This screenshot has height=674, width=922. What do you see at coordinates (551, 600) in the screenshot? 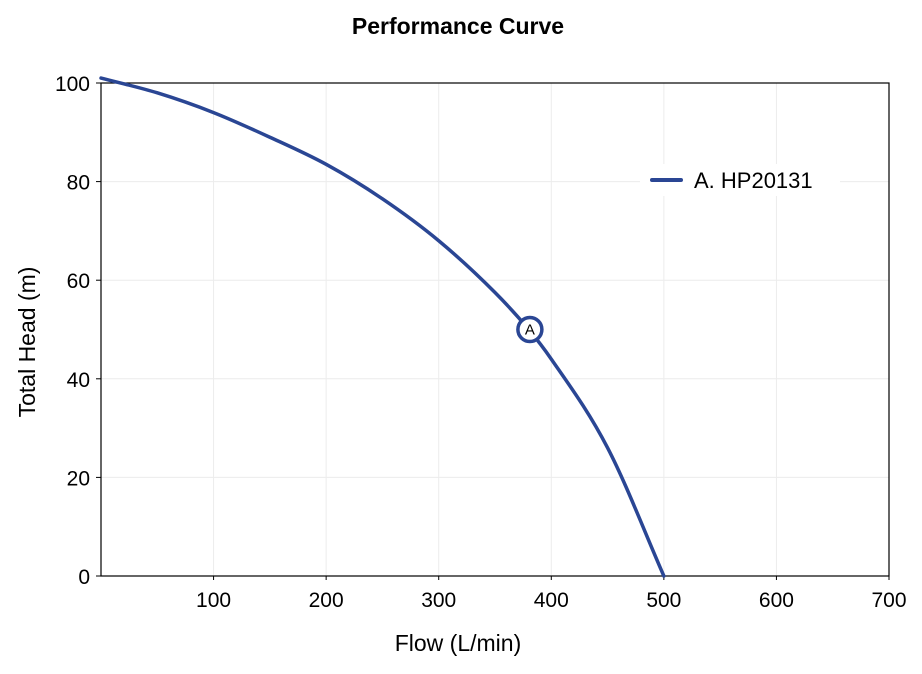
I see `x-tick-label: 400` at bounding box center [551, 600].